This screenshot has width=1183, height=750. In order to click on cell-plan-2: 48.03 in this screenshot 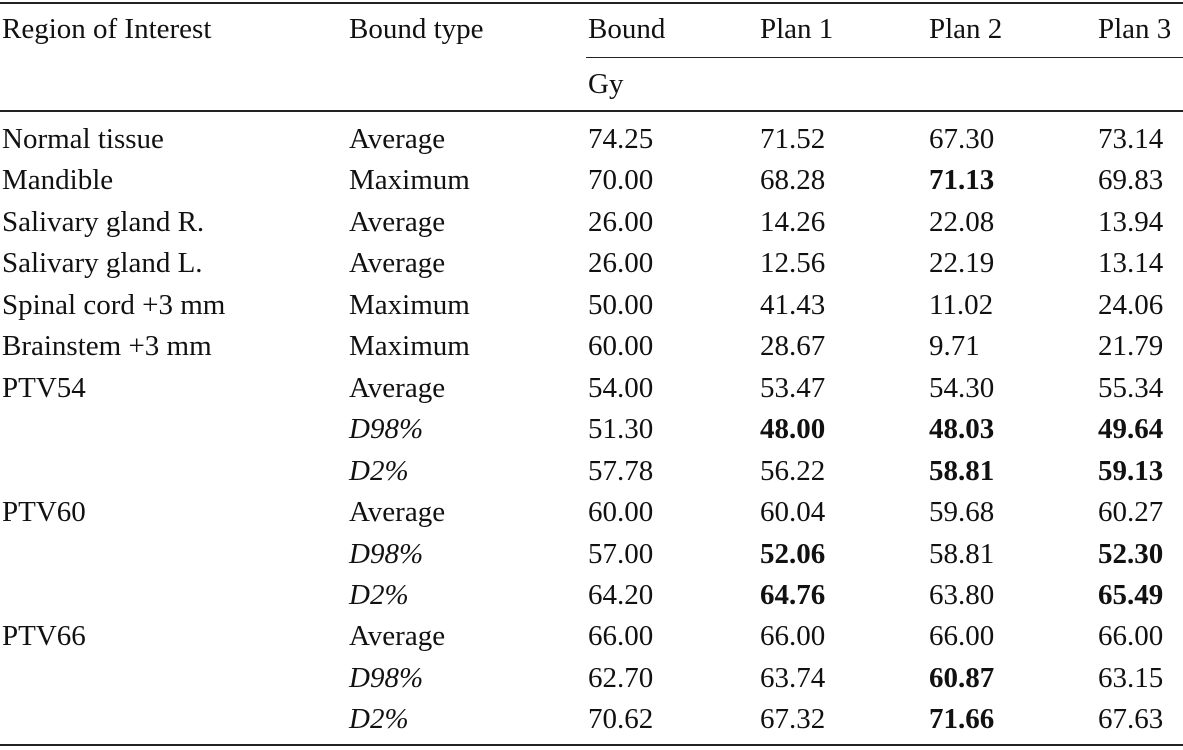, I will do `click(962, 429)`.